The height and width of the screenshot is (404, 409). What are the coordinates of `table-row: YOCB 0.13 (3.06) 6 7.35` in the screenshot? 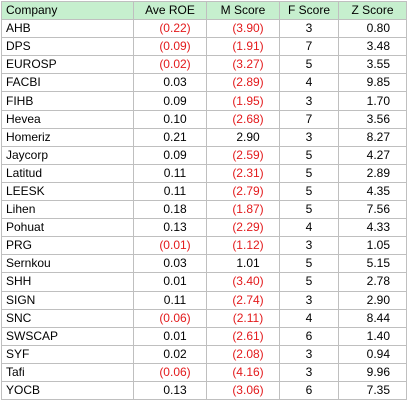 It's located at (204, 390).